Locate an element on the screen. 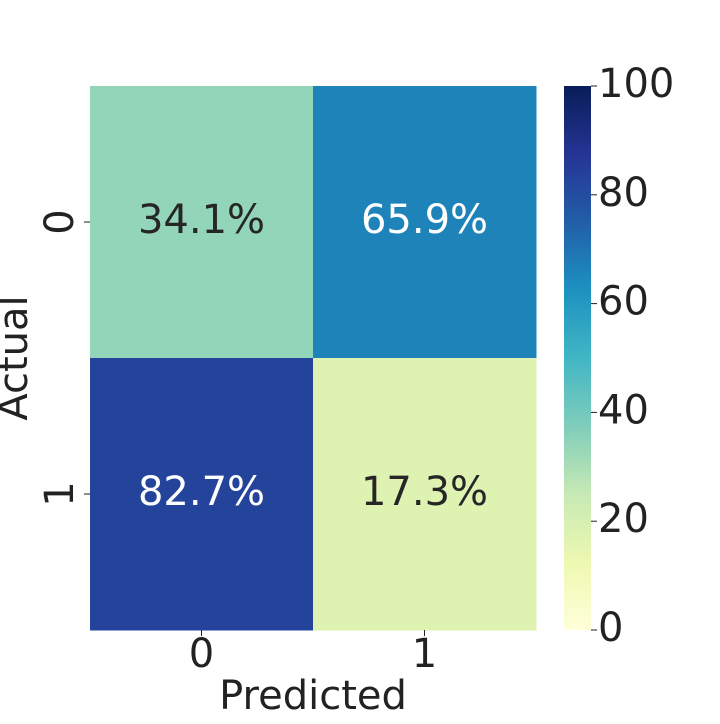  x-tick-label: 0 is located at coordinates (201, 654).